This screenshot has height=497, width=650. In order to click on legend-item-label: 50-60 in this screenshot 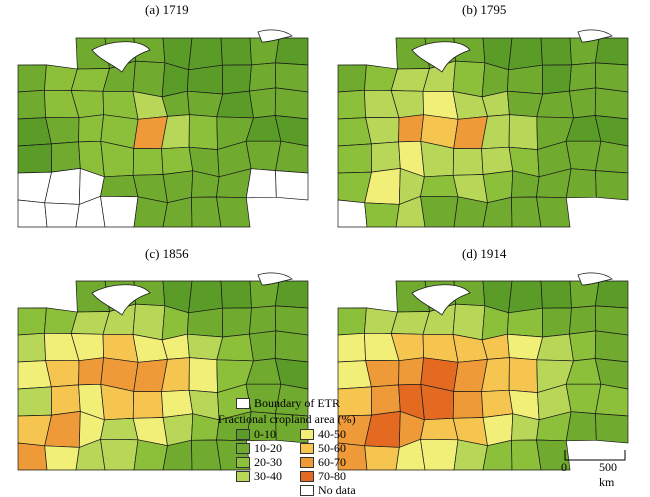, I will do `click(332, 448)`.